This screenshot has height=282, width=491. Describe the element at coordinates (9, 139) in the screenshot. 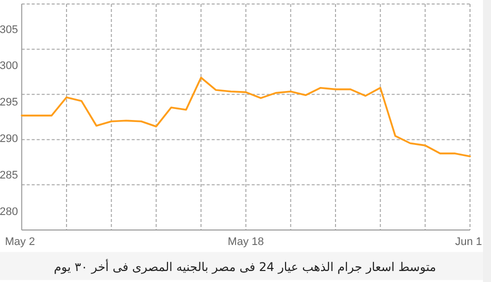

I see `y-tick-label: 290` at that location.